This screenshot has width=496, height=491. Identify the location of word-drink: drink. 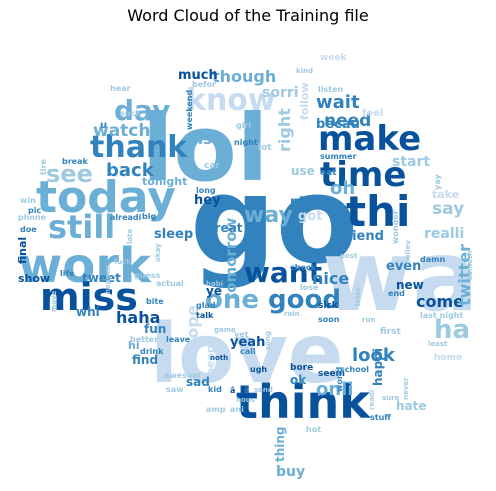
(152, 351).